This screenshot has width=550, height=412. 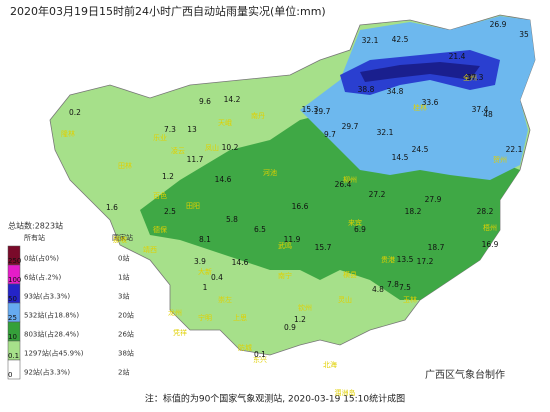 What do you see at coordinates (420, 149) in the screenshot?
I see `station-value: 24.5` at bounding box center [420, 149].